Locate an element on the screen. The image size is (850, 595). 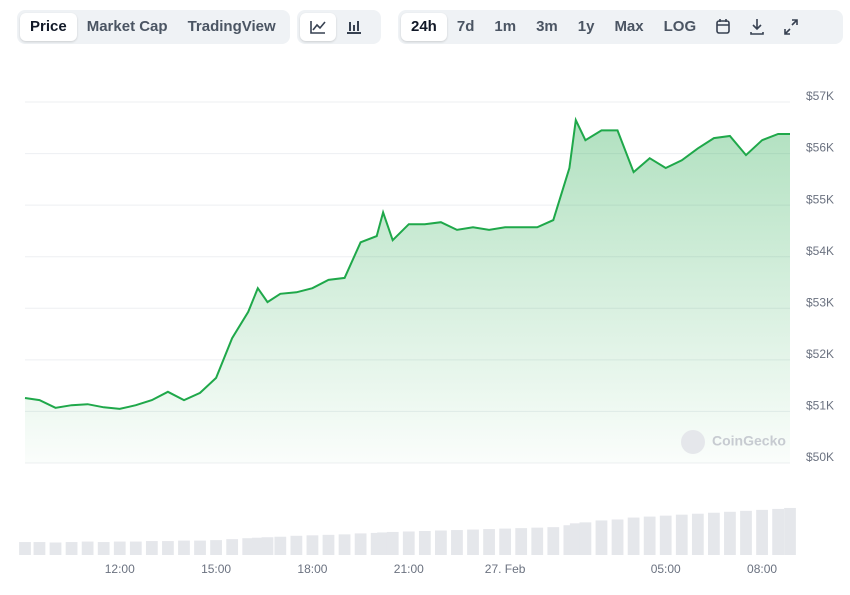
x-tick-label: 08:00 is located at coordinates (762, 569).